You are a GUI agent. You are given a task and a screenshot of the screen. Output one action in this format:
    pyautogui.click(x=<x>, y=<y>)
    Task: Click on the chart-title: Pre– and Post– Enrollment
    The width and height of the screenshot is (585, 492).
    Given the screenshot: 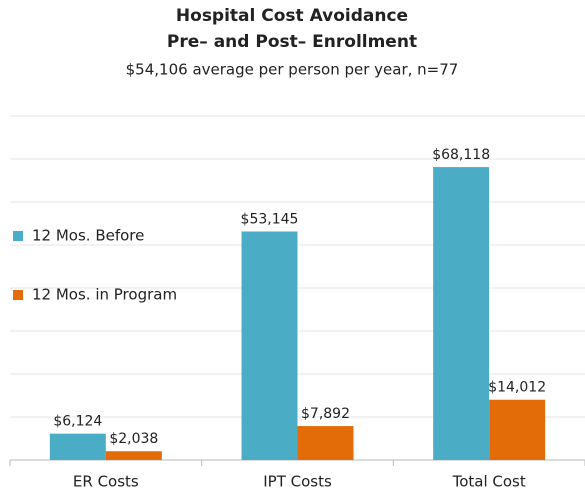 What is the action you would take?
    pyautogui.click(x=292, y=42)
    